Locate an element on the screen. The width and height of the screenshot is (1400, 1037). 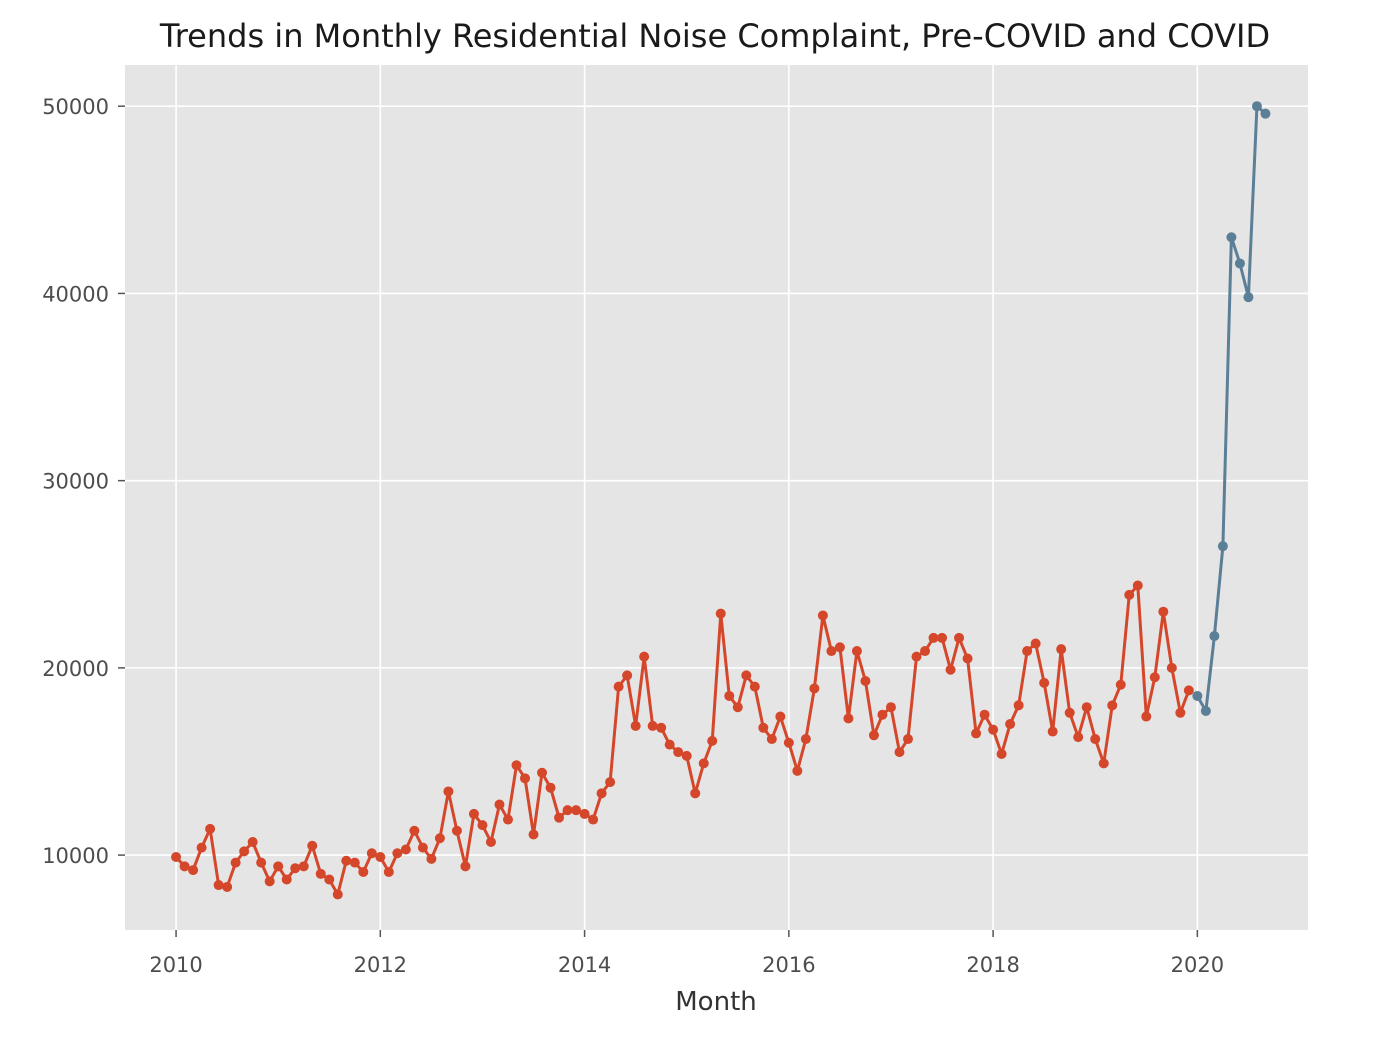
x-tick-label: 2012 is located at coordinates (380, 965).